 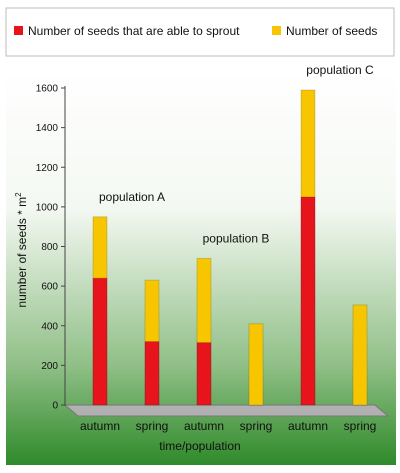 What do you see at coordinates (47, 89) in the screenshot?
I see `y-tick-label: 1600` at bounding box center [47, 89].